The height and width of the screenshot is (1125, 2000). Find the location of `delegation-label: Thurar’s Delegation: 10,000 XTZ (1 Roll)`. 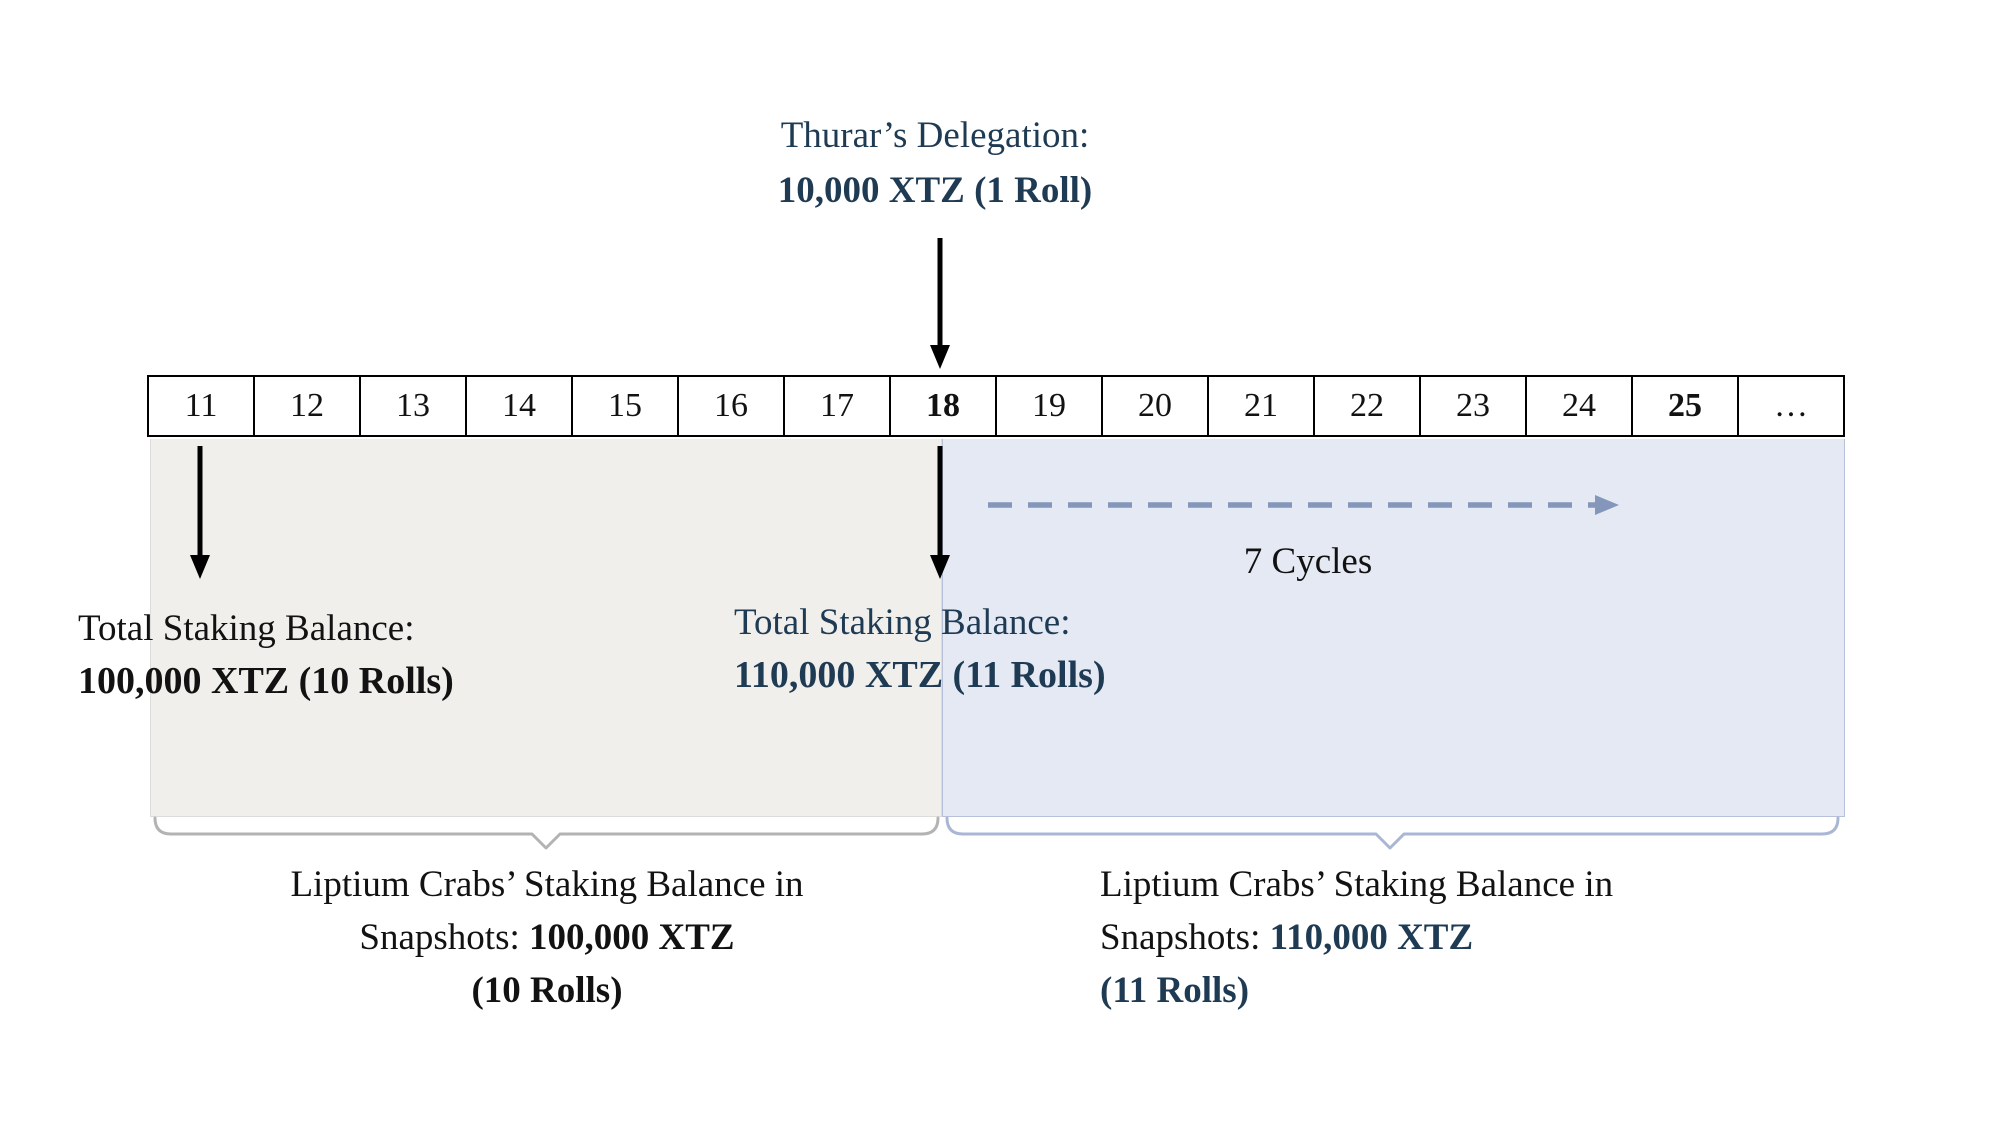

delegation-label: Thurar’s Delegation: 10,000 XTZ (1 Roll) is located at coordinates (935, 163).